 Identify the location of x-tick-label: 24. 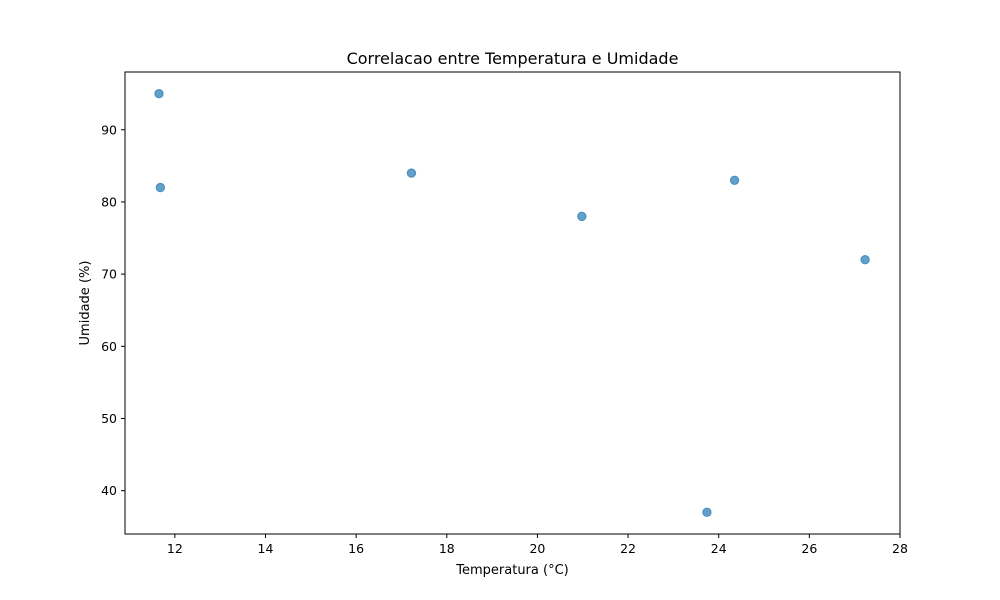
(719, 548).